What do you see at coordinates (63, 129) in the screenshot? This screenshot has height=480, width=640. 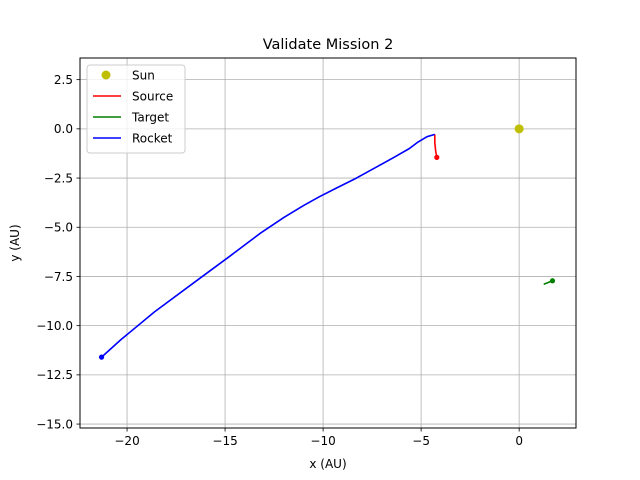 I see `y-tick-label: 0.0` at bounding box center [63, 129].